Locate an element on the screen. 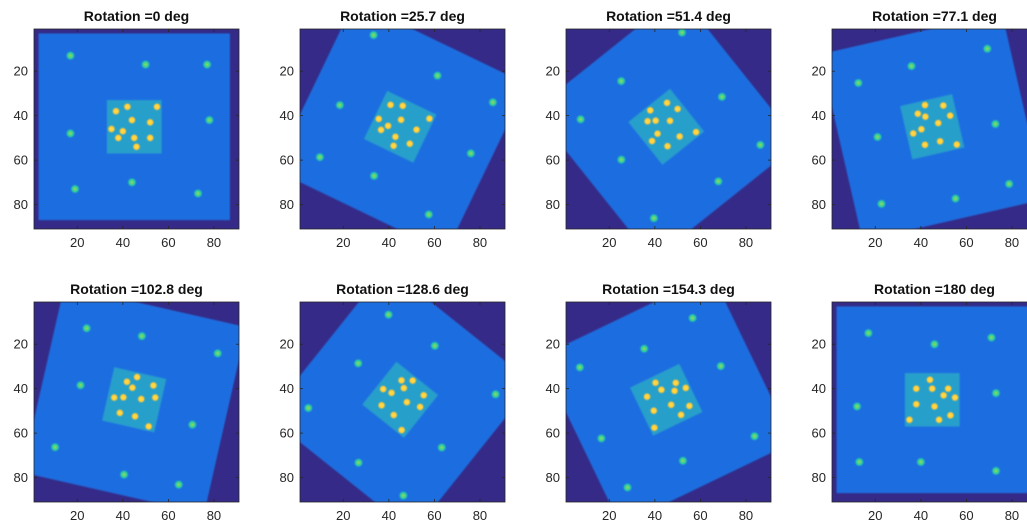 The width and height of the screenshot is (1027, 523). subplot-title: Rotation =128.6 deg is located at coordinates (402, 289).